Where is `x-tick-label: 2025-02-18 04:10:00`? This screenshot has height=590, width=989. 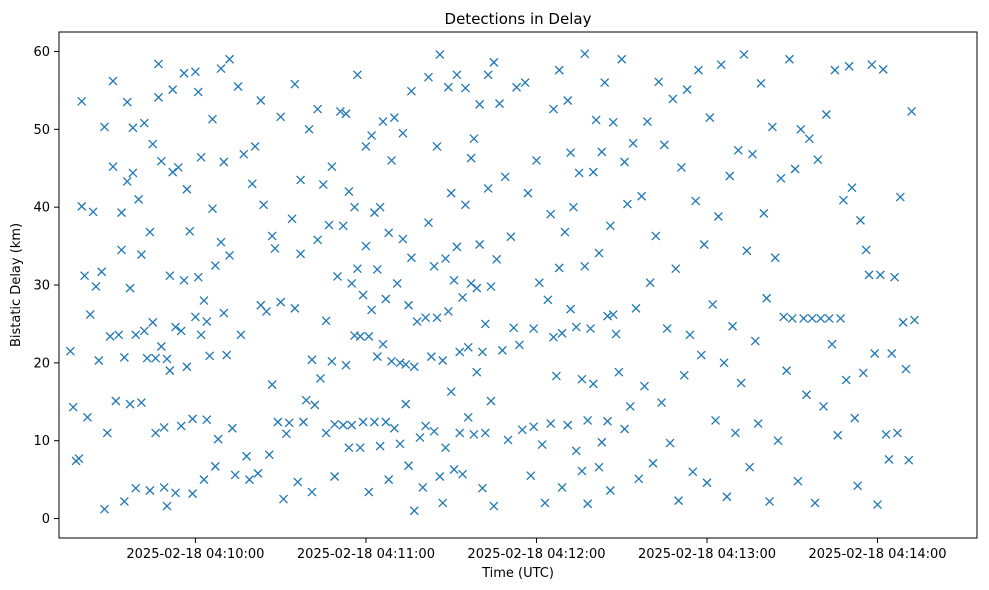
x-tick-label: 2025-02-18 04:10:00 is located at coordinates (195, 554).